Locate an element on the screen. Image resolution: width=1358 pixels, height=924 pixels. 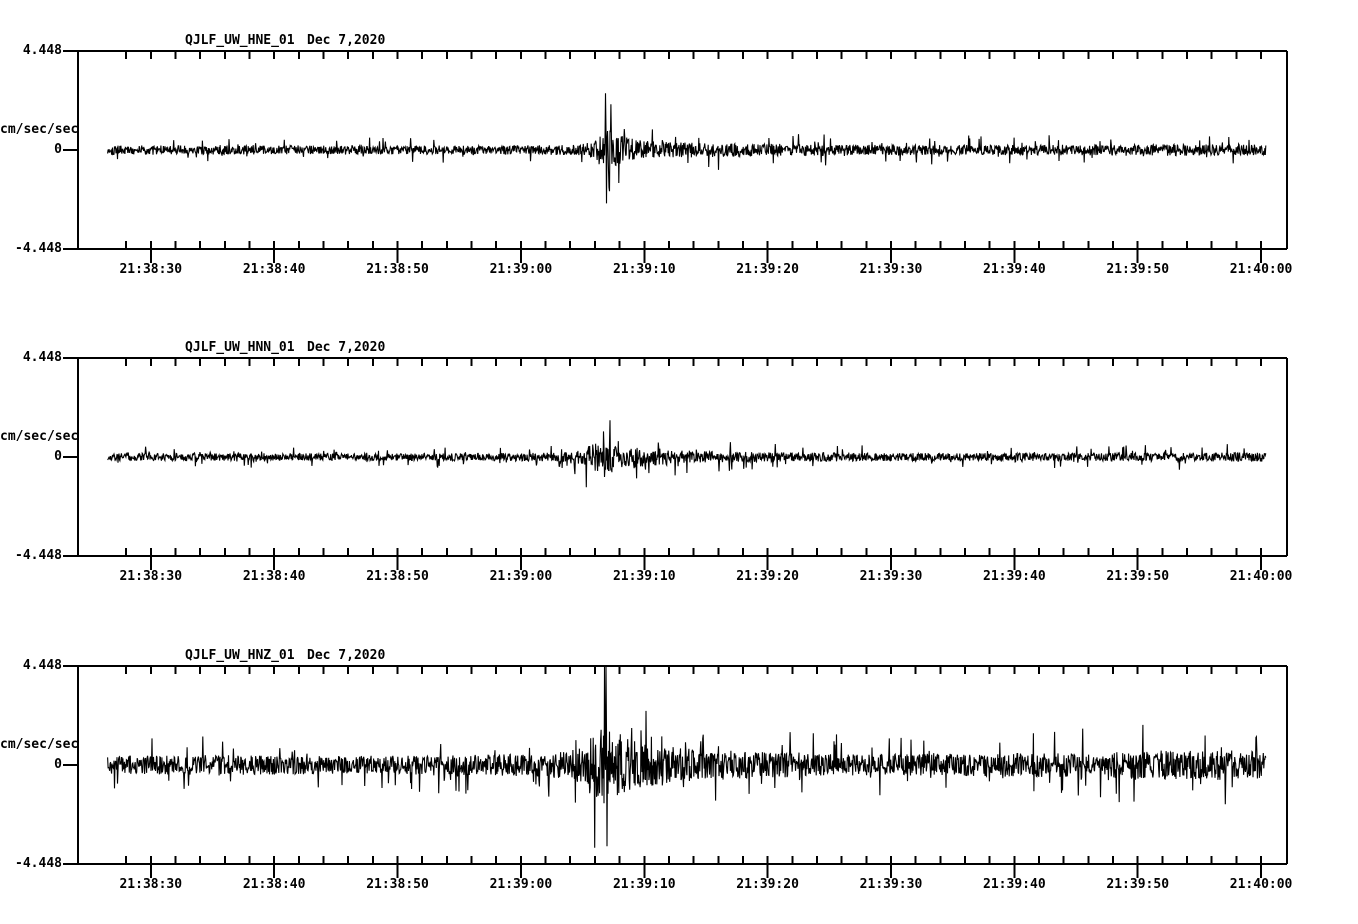
panel-title-hne: QJLF_UW_HNE_01 Dec 7,2020 is located at coordinates (192, 40).